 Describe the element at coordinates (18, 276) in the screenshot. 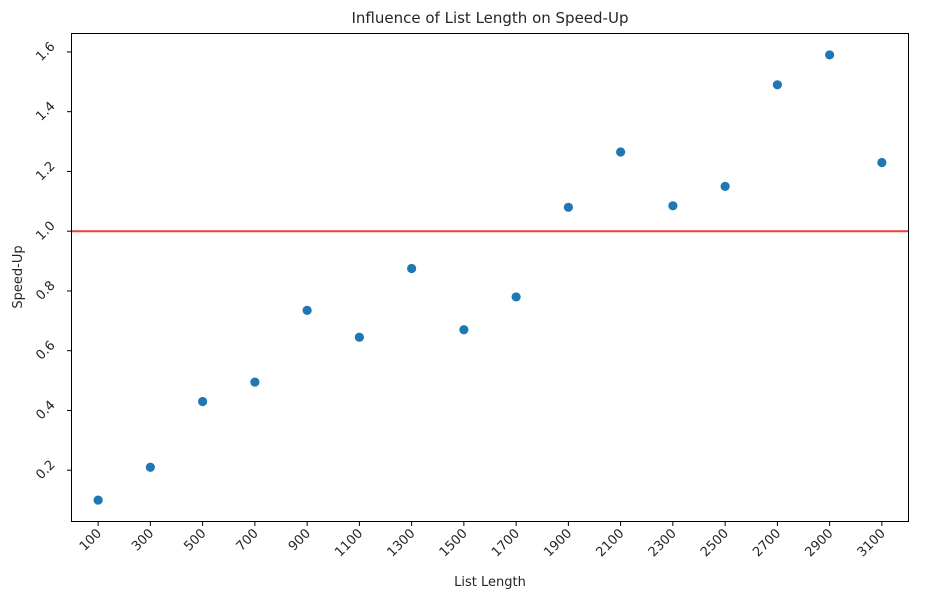

I see `y-axis-label: Speed-Up` at that location.